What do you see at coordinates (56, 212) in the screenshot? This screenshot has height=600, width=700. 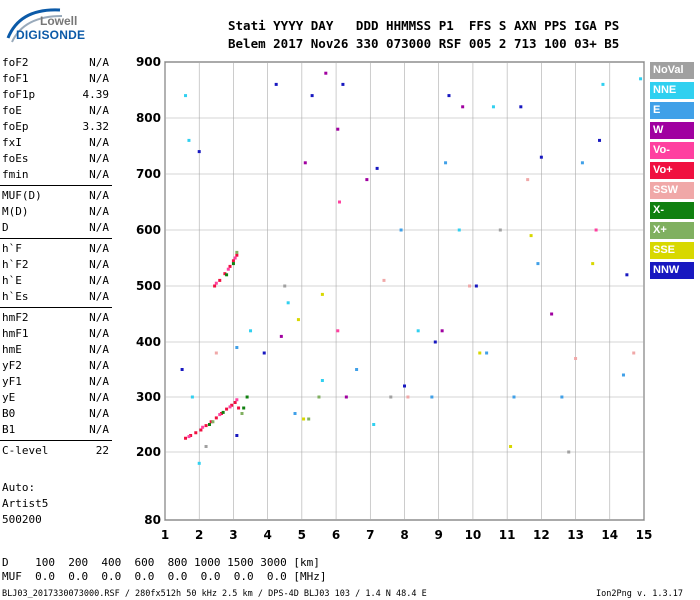 I see `param-row: M(D) N/A` at bounding box center [56, 212].